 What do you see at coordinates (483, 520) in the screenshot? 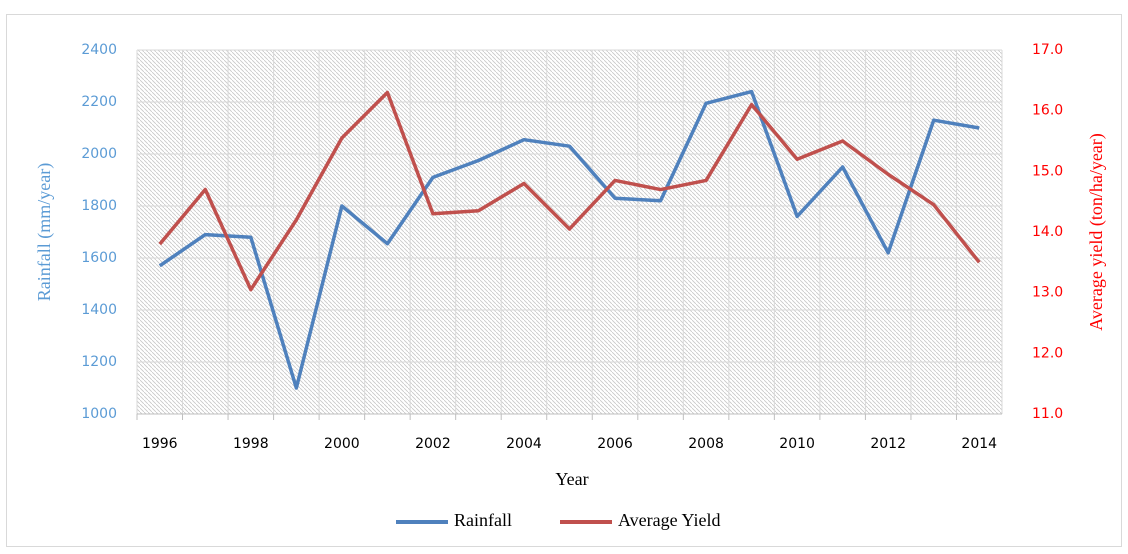
I see `legend-label: Rainfall` at bounding box center [483, 520].